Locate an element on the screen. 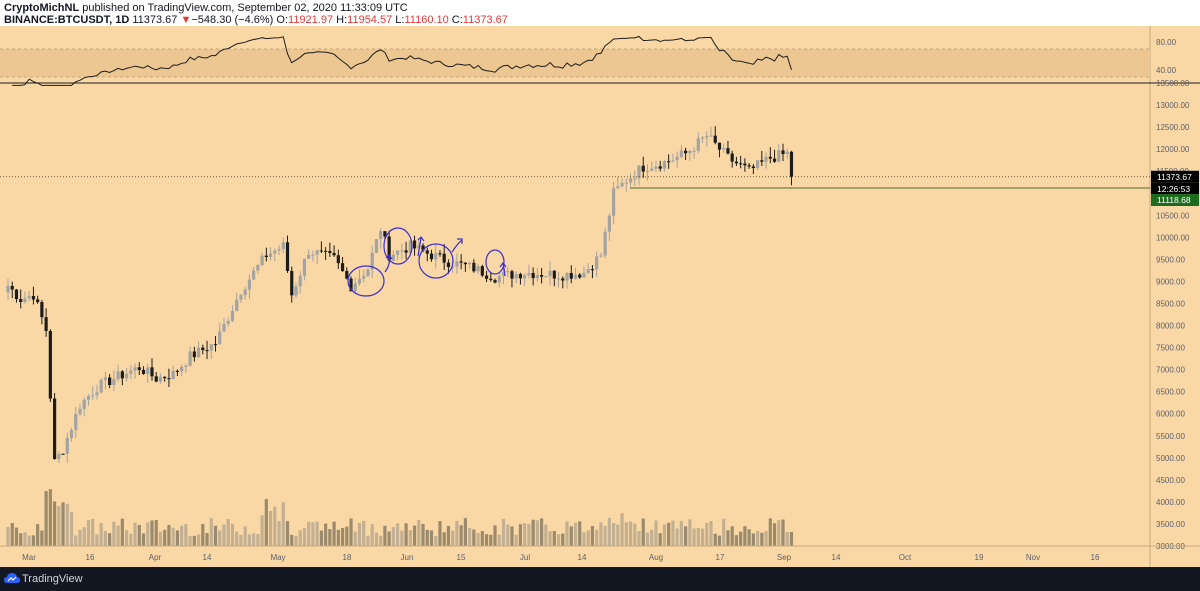 Image resolution: width=1200 pixels, height=591 pixels. rsi-band is located at coordinates (575, 63).